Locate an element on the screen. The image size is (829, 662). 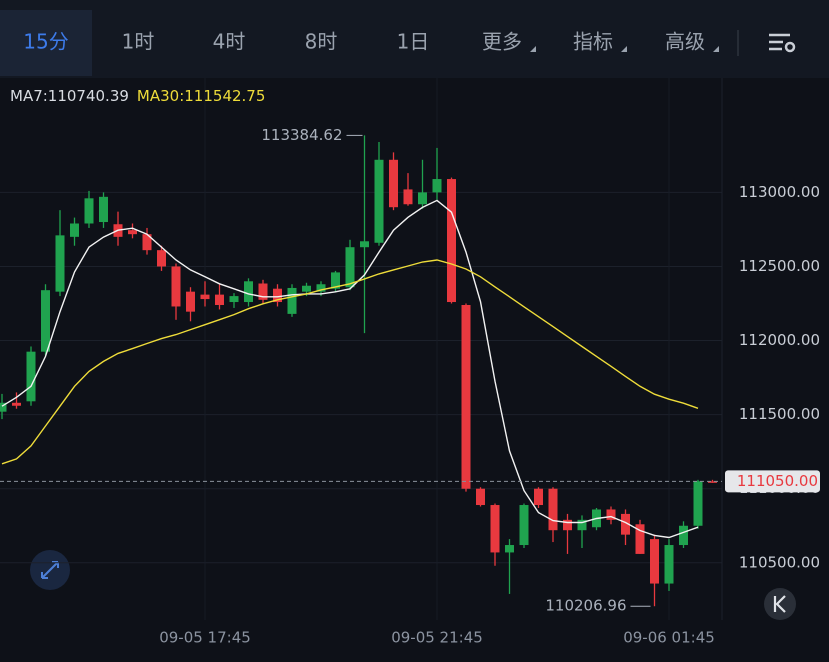
active-tab-bg is located at coordinates (46, 43).